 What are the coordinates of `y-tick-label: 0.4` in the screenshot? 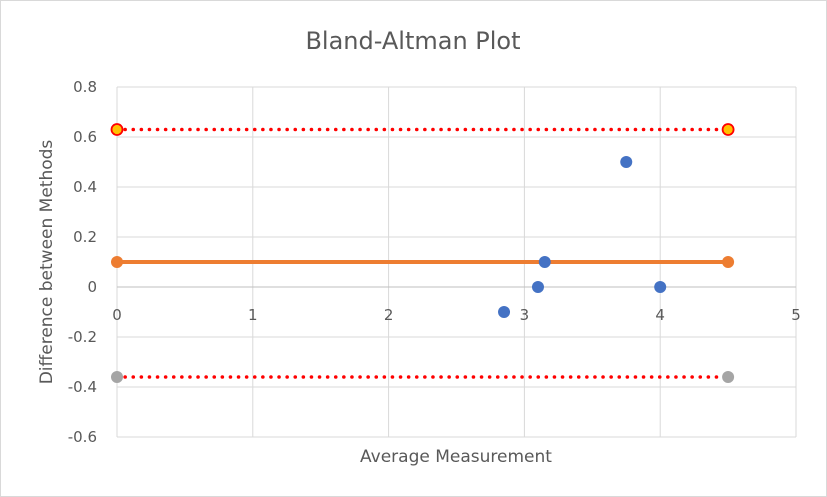 It's located at (85, 187).